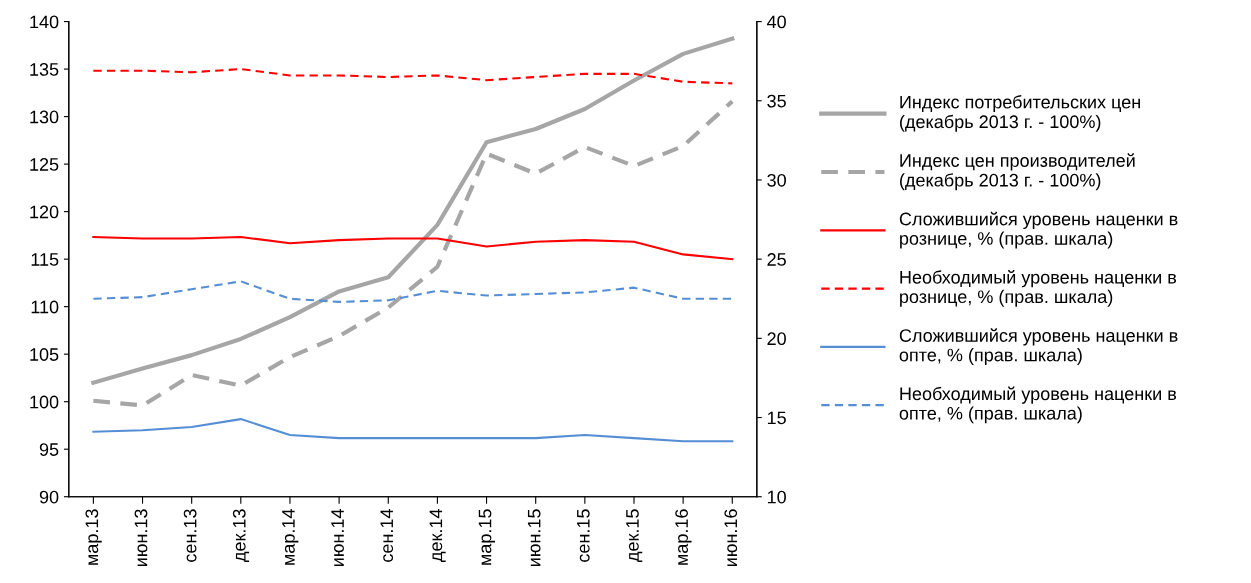 The height and width of the screenshot is (583, 1251). What do you see at coordinates (45, 259) in the screenshot?
I see `y-tick-label: 115` at bounding box center [45, 259].